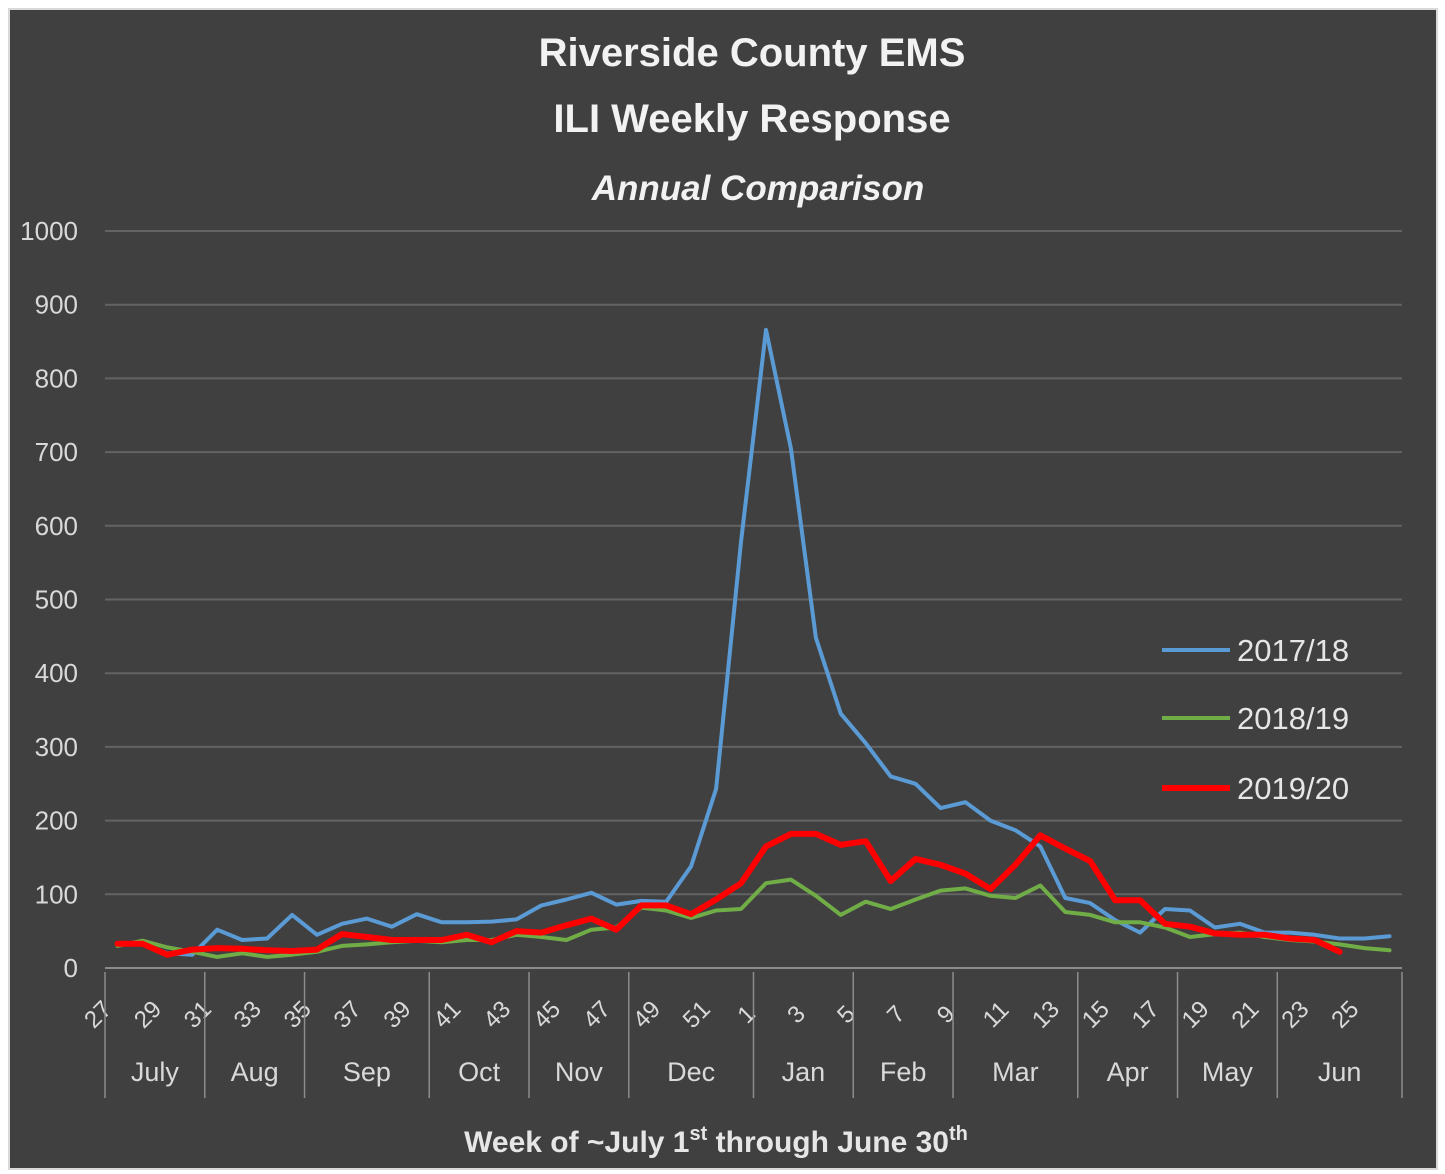 This screenshot has width=1445, height=1174. I want to click on x-tick-label: 17, so click(1146, 1015).